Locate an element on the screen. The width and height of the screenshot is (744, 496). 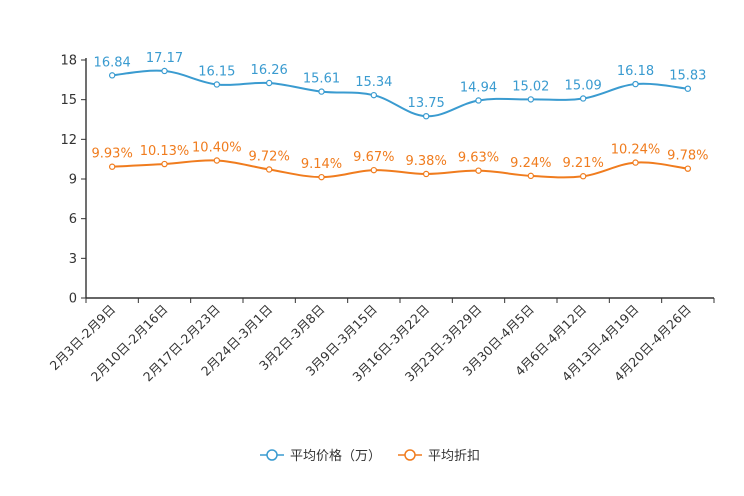
y-tick-label: 18 is located at coordinates (68, 61).